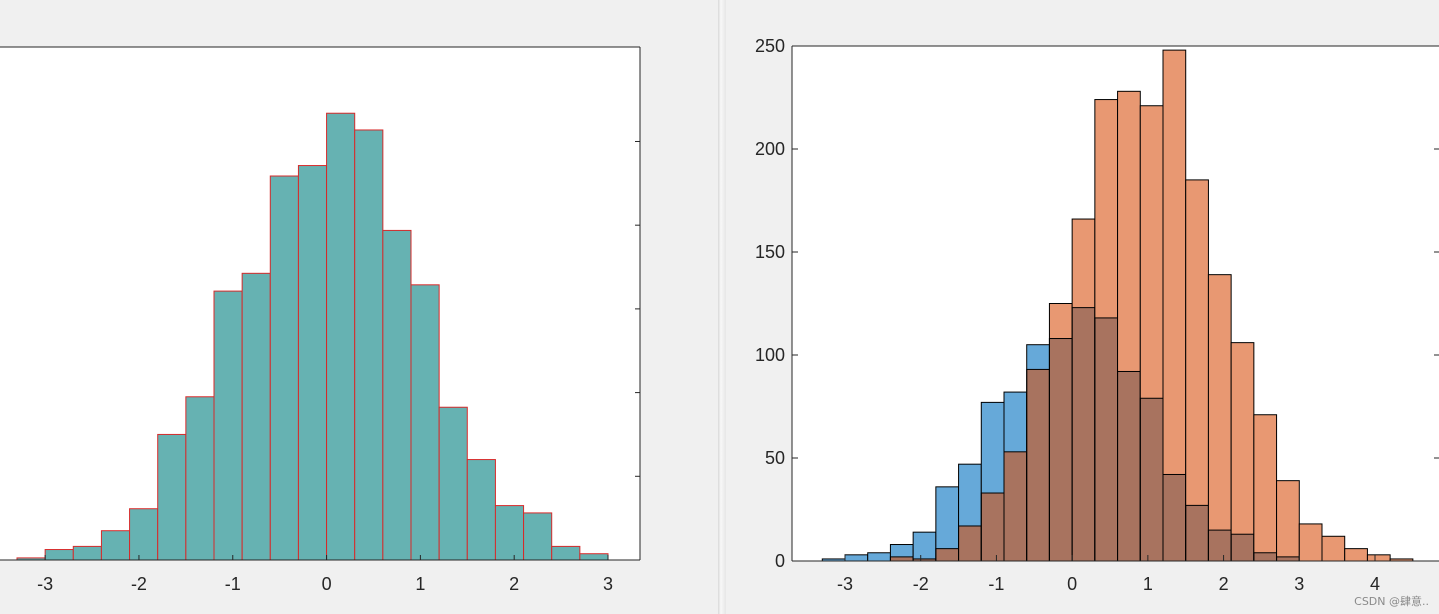  Describe the element at coordinates (1375, 584) in the screenshot. I see `right-x-tick-label: 4` at that location.